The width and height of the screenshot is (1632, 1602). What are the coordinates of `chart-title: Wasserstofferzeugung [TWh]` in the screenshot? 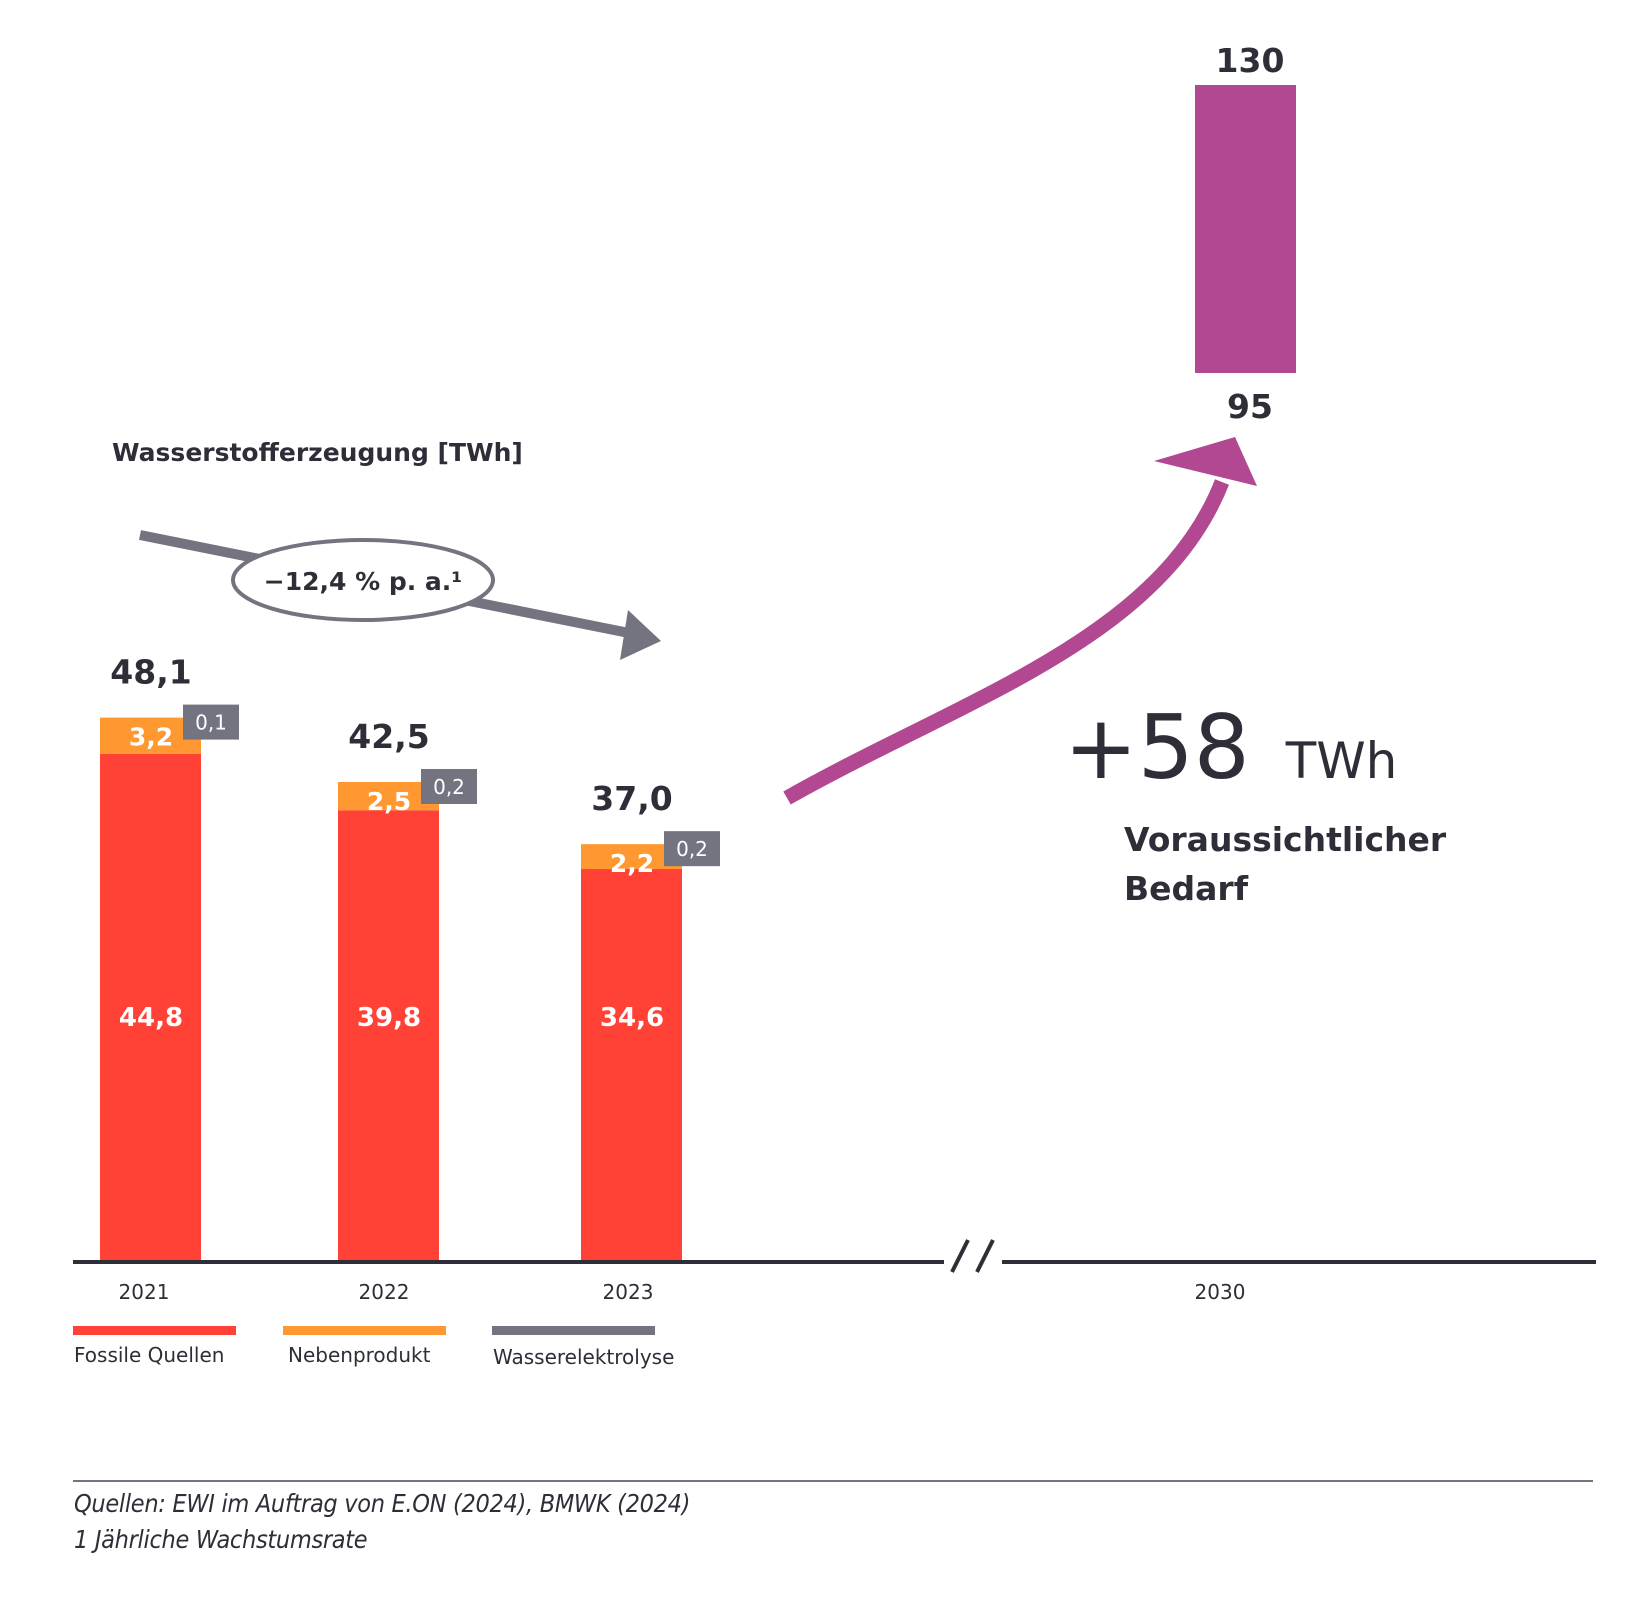 It's located at (317, 452).